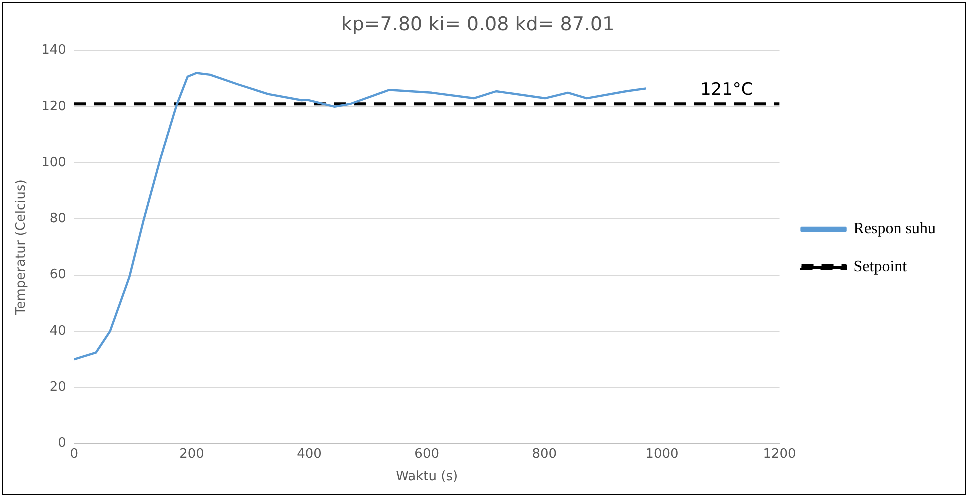  I want to click on x-tick-label: 600, so click(427, 454).